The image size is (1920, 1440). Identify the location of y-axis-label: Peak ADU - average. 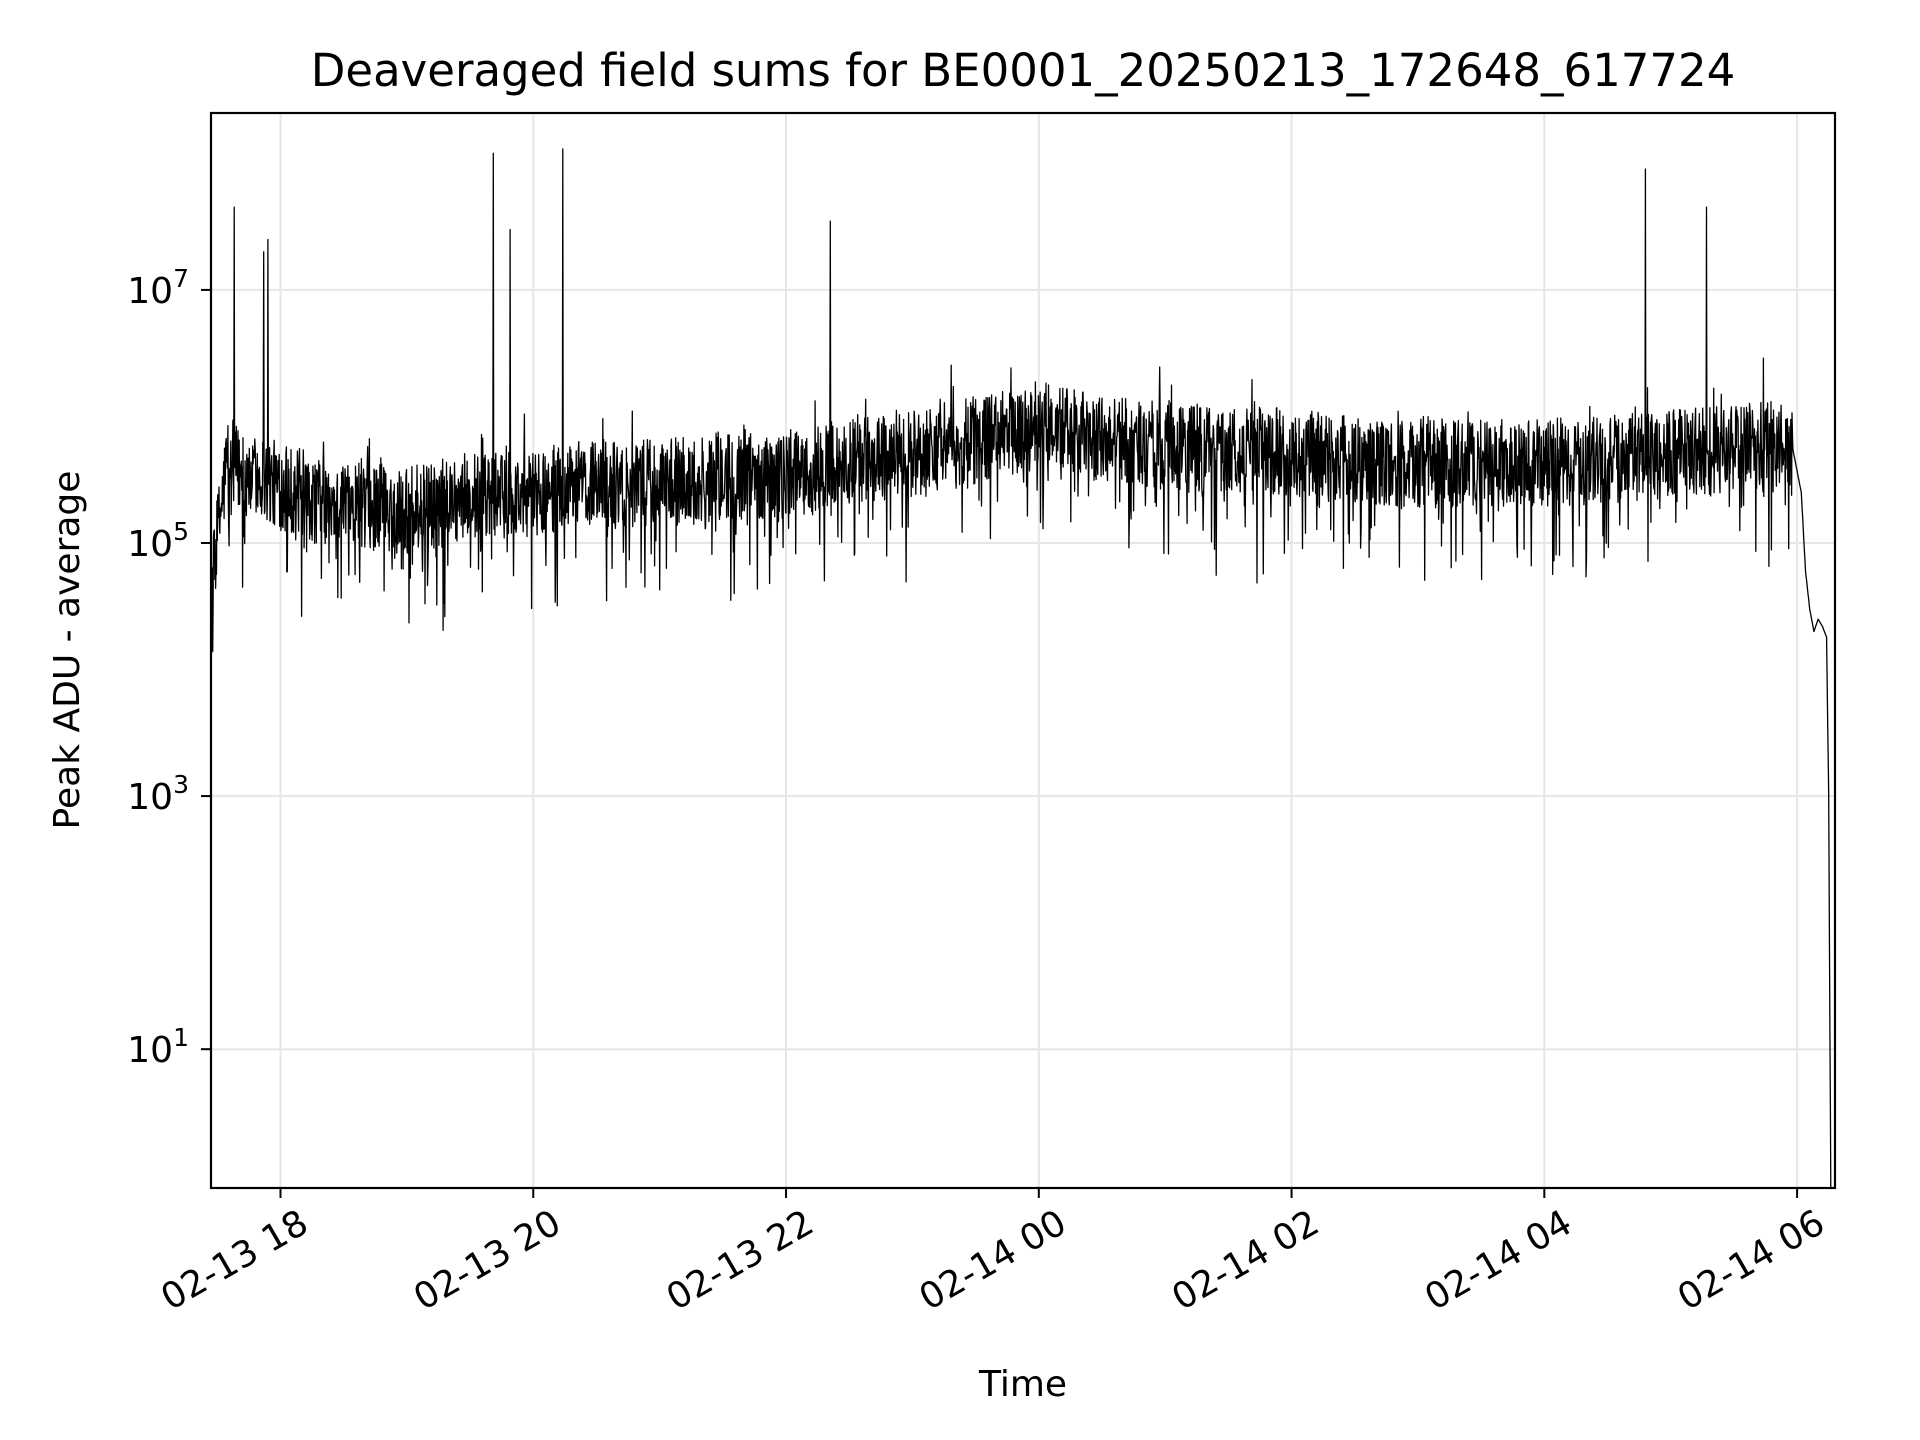
(67, 650).